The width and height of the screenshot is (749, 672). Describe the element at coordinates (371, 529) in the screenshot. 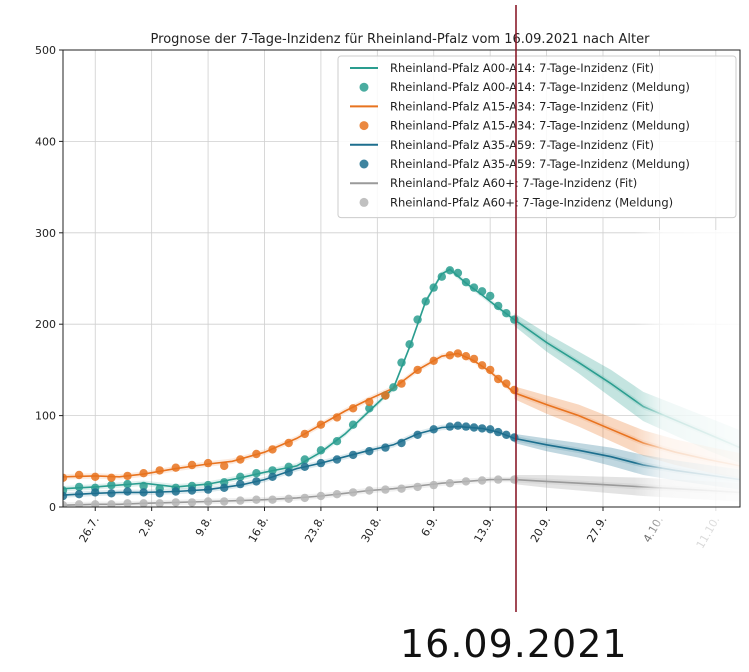

I see `x-tick-label: 30.8.` at that location.